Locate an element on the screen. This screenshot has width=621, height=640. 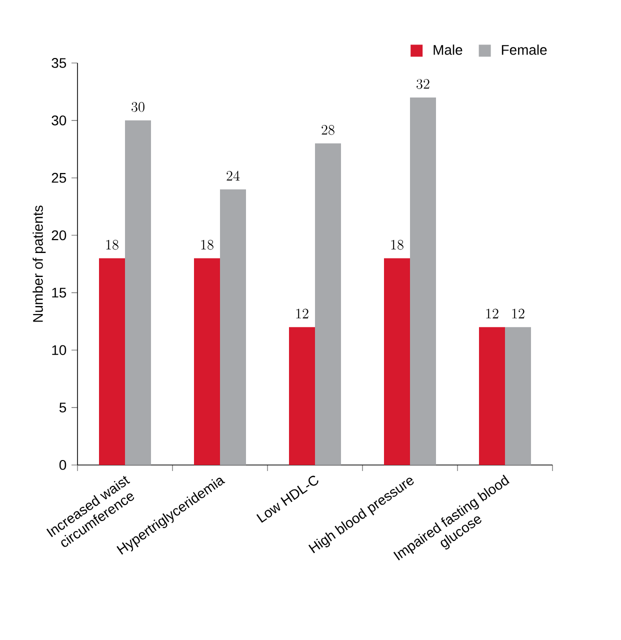
data-label: 28 is located at coordinates (328, 130).